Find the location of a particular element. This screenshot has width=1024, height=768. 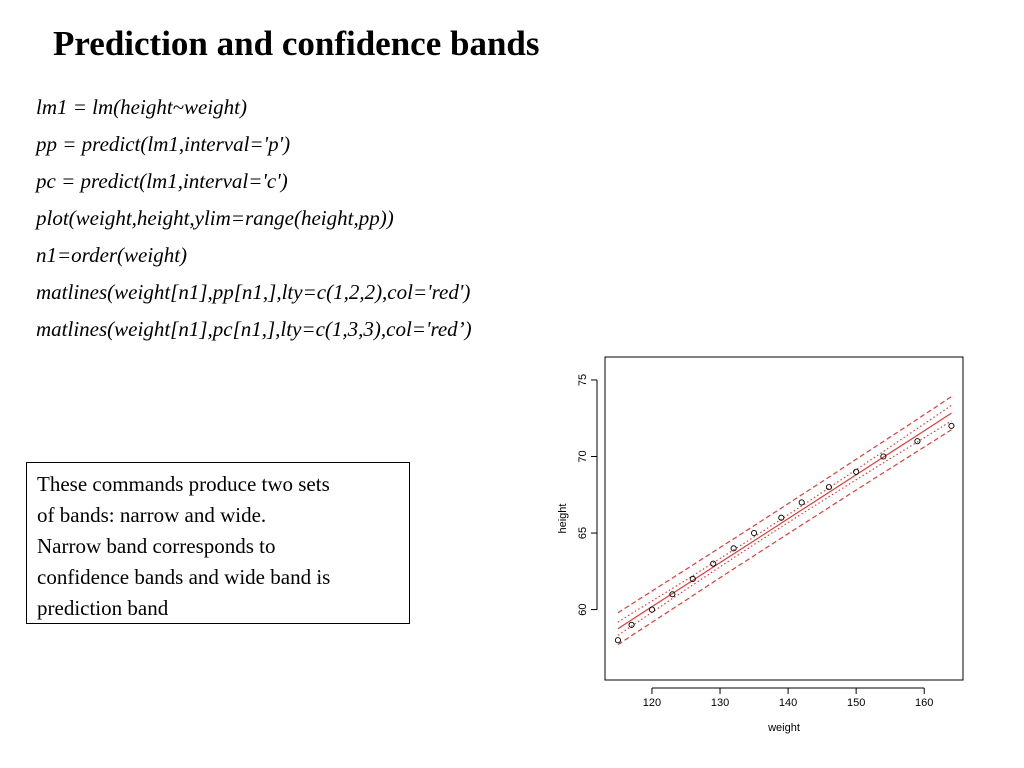

y-tick-label: 60 is located at coordinates (583, 609).